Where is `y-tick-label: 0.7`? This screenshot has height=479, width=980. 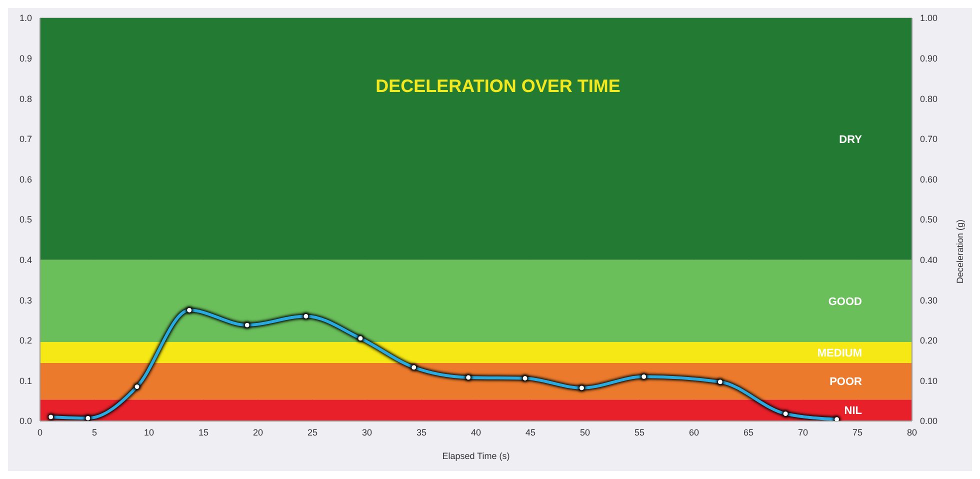
y-tick-label: 0.7 is located at coordinates (25, 139).